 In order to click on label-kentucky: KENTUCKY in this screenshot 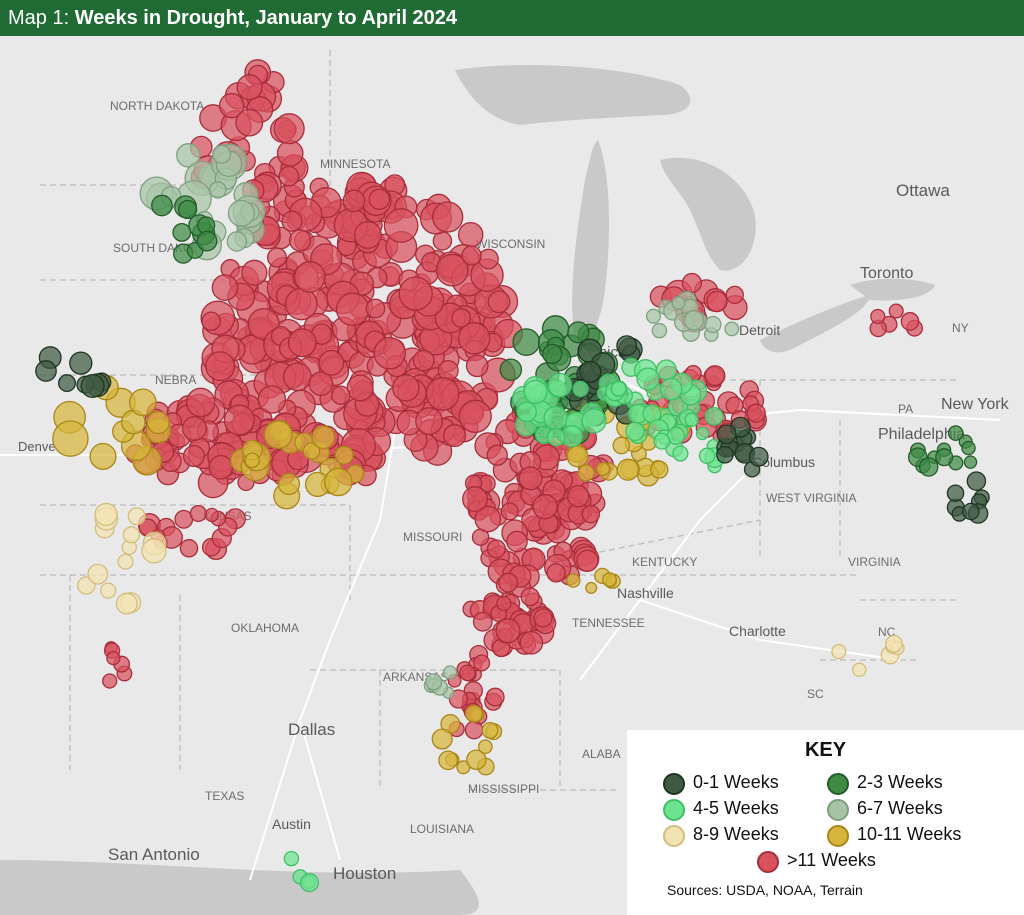, I will do `click(664, 562)`.